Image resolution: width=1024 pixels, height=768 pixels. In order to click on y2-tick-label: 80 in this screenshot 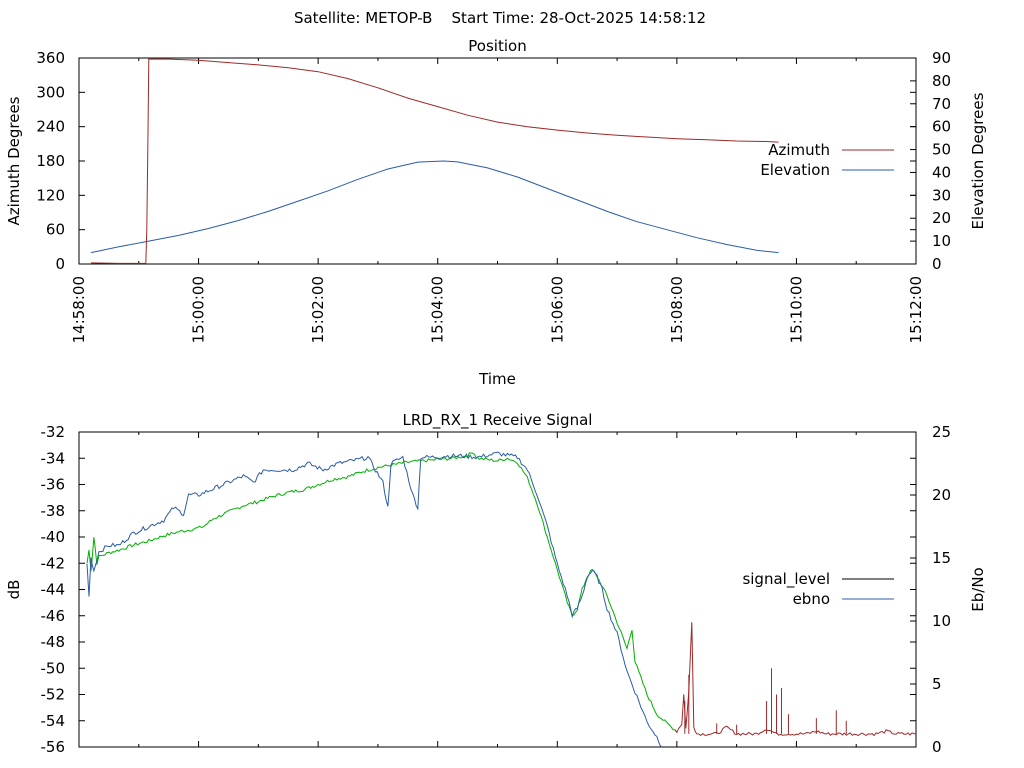, I will do `click(941, 81)`.